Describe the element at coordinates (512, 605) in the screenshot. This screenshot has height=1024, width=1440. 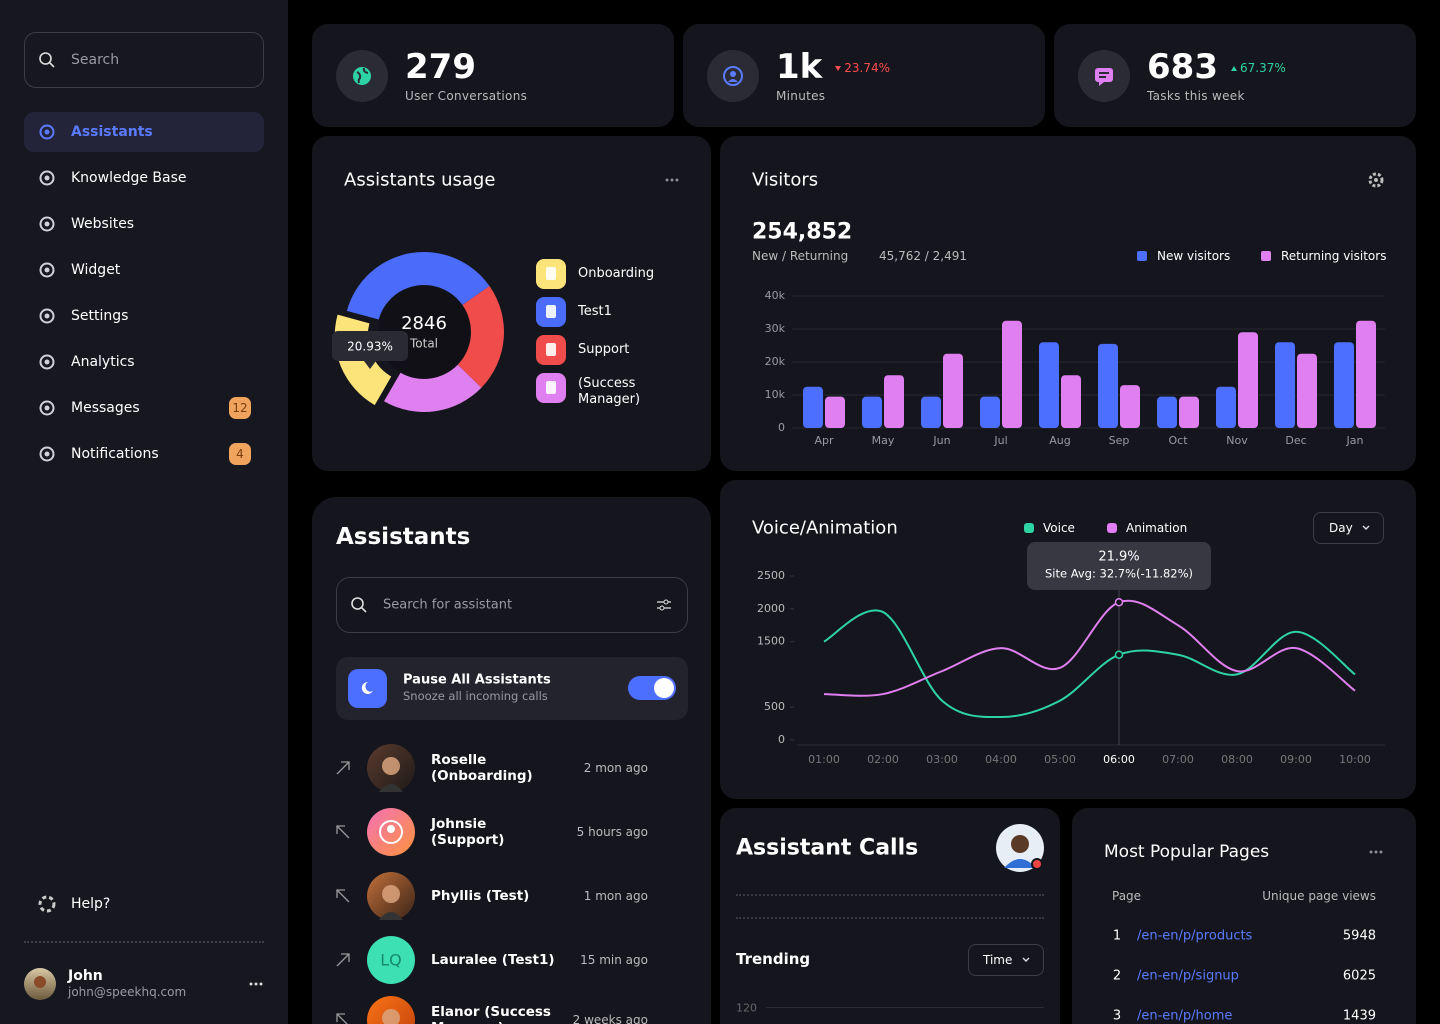
I see `assistant-search` at that location.